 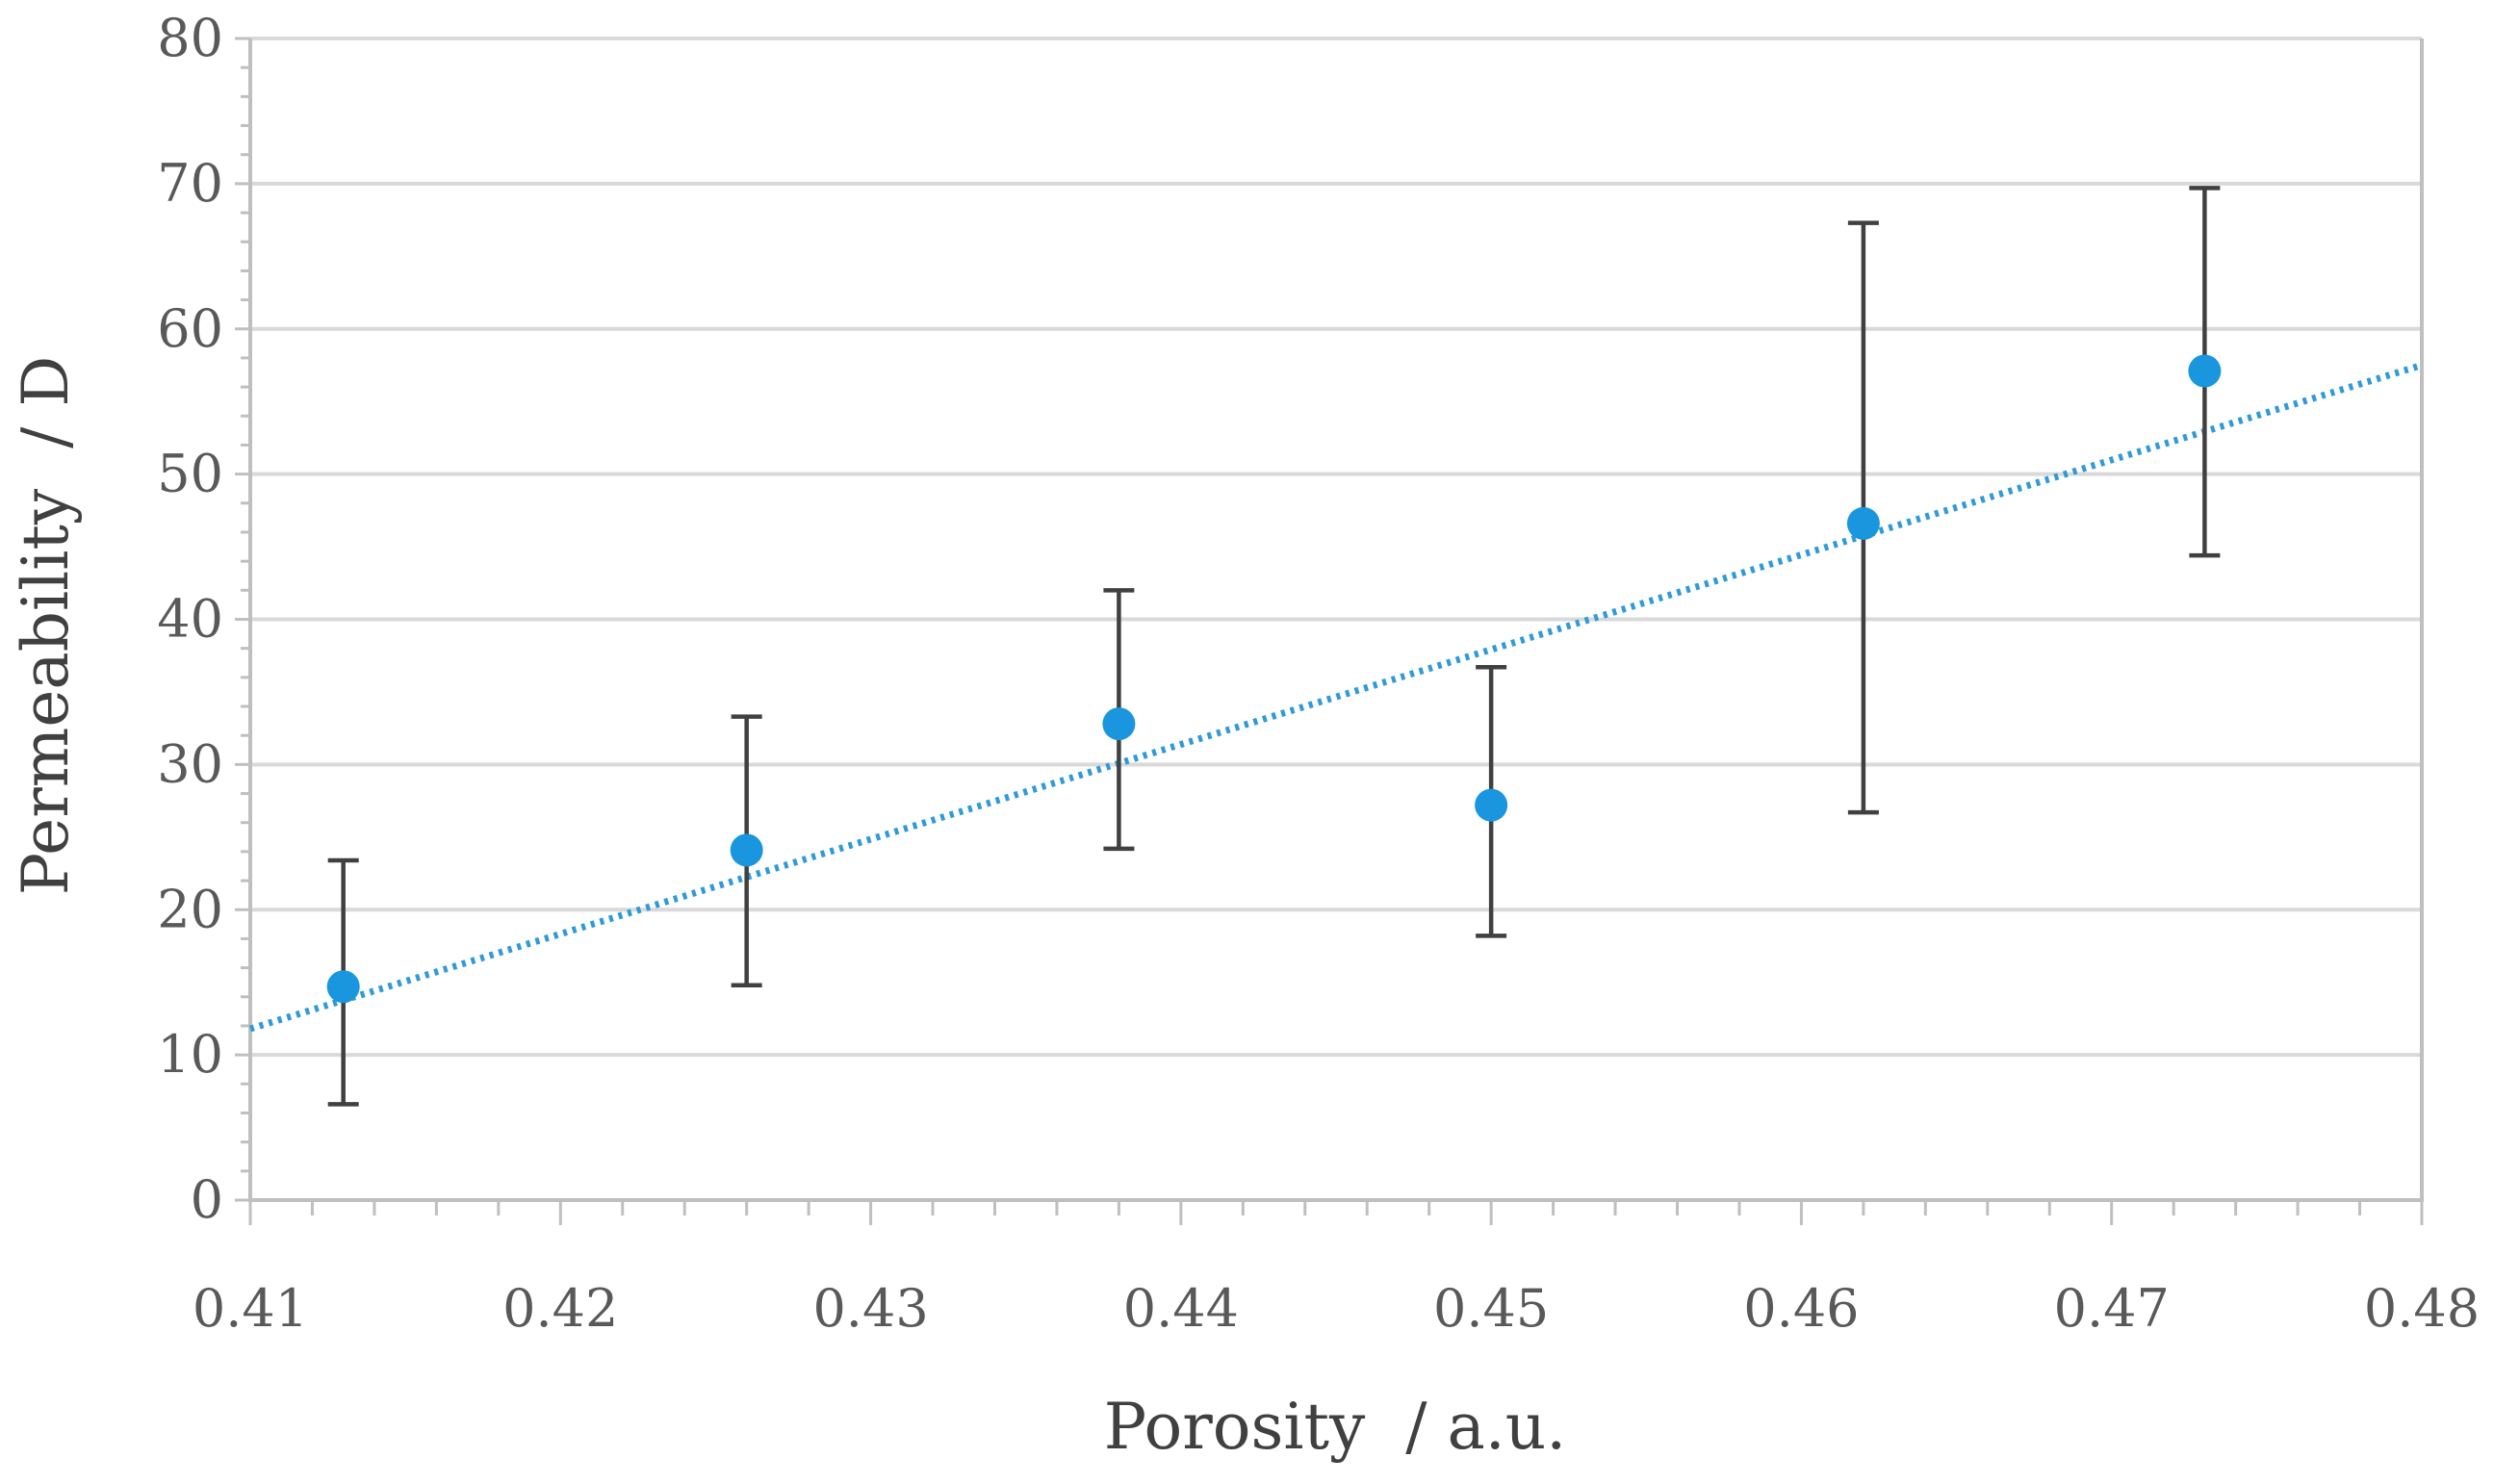 I want to click on y-tick-label: 20, so click(x=190, y=909).